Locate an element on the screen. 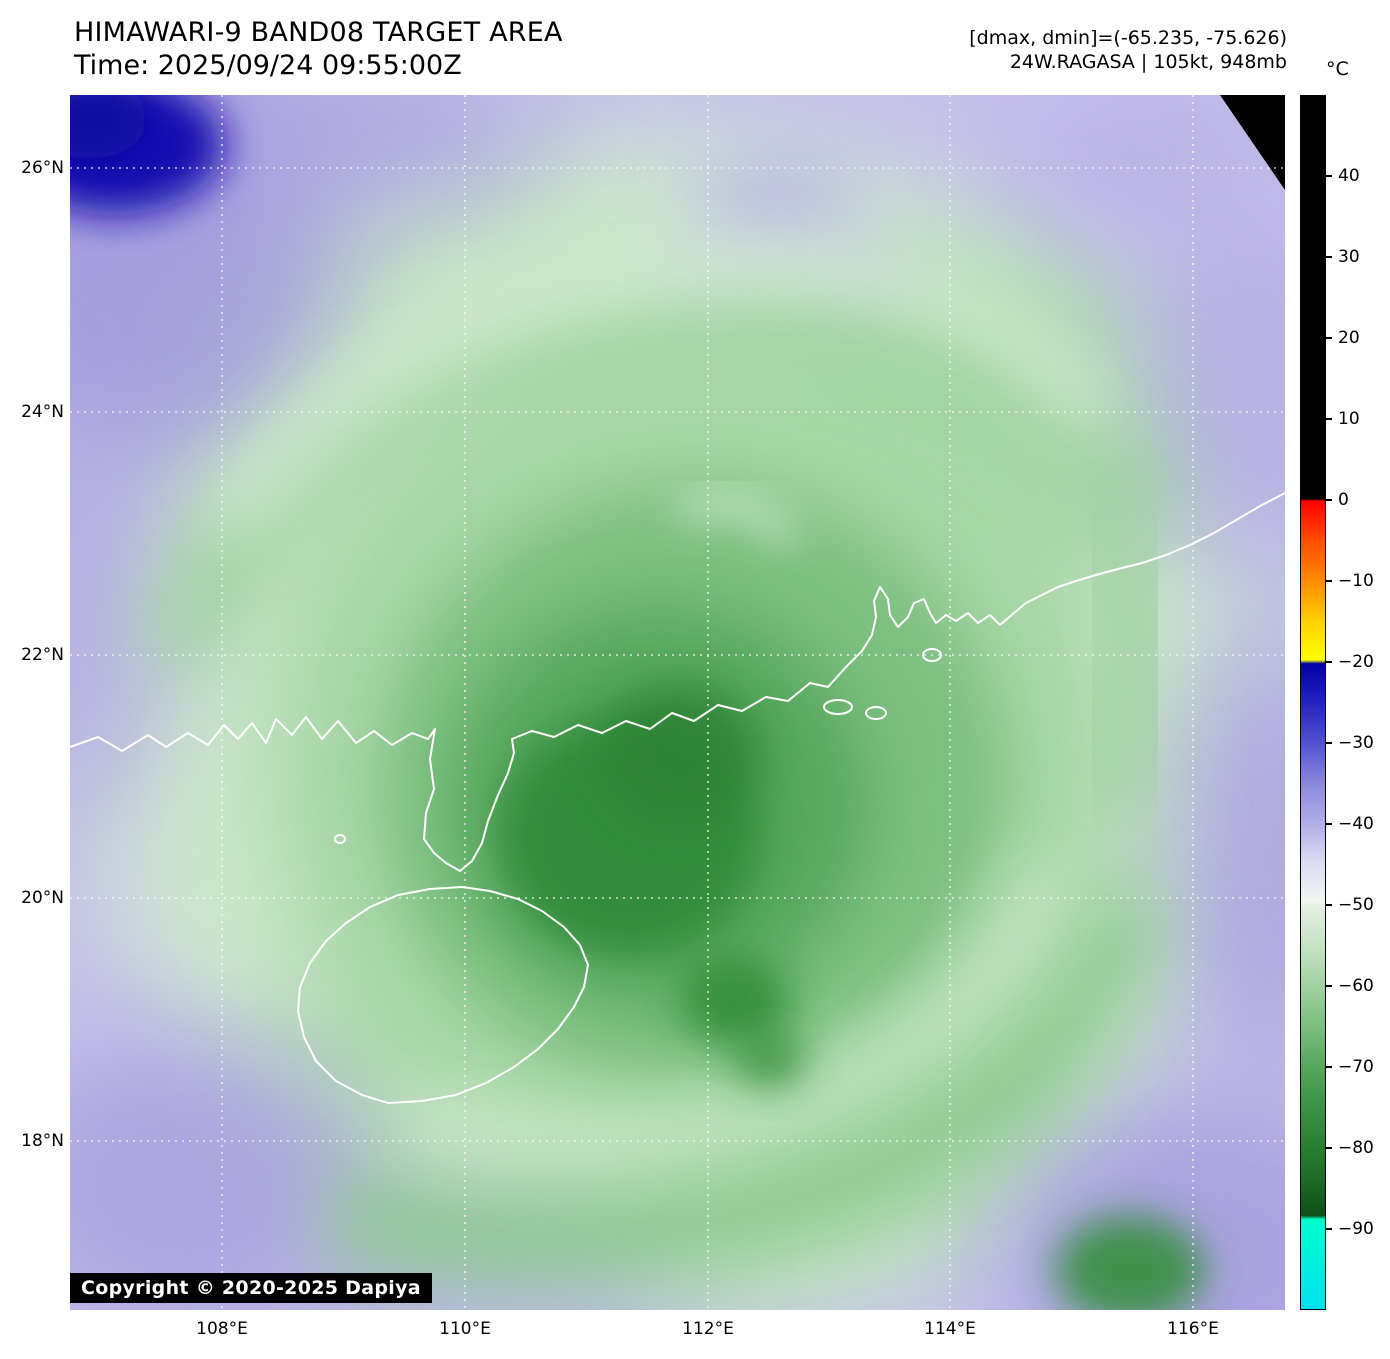 The image size is (1390, 1359). colorbar-label-30: 30 is located at coordinates (1349, 257).